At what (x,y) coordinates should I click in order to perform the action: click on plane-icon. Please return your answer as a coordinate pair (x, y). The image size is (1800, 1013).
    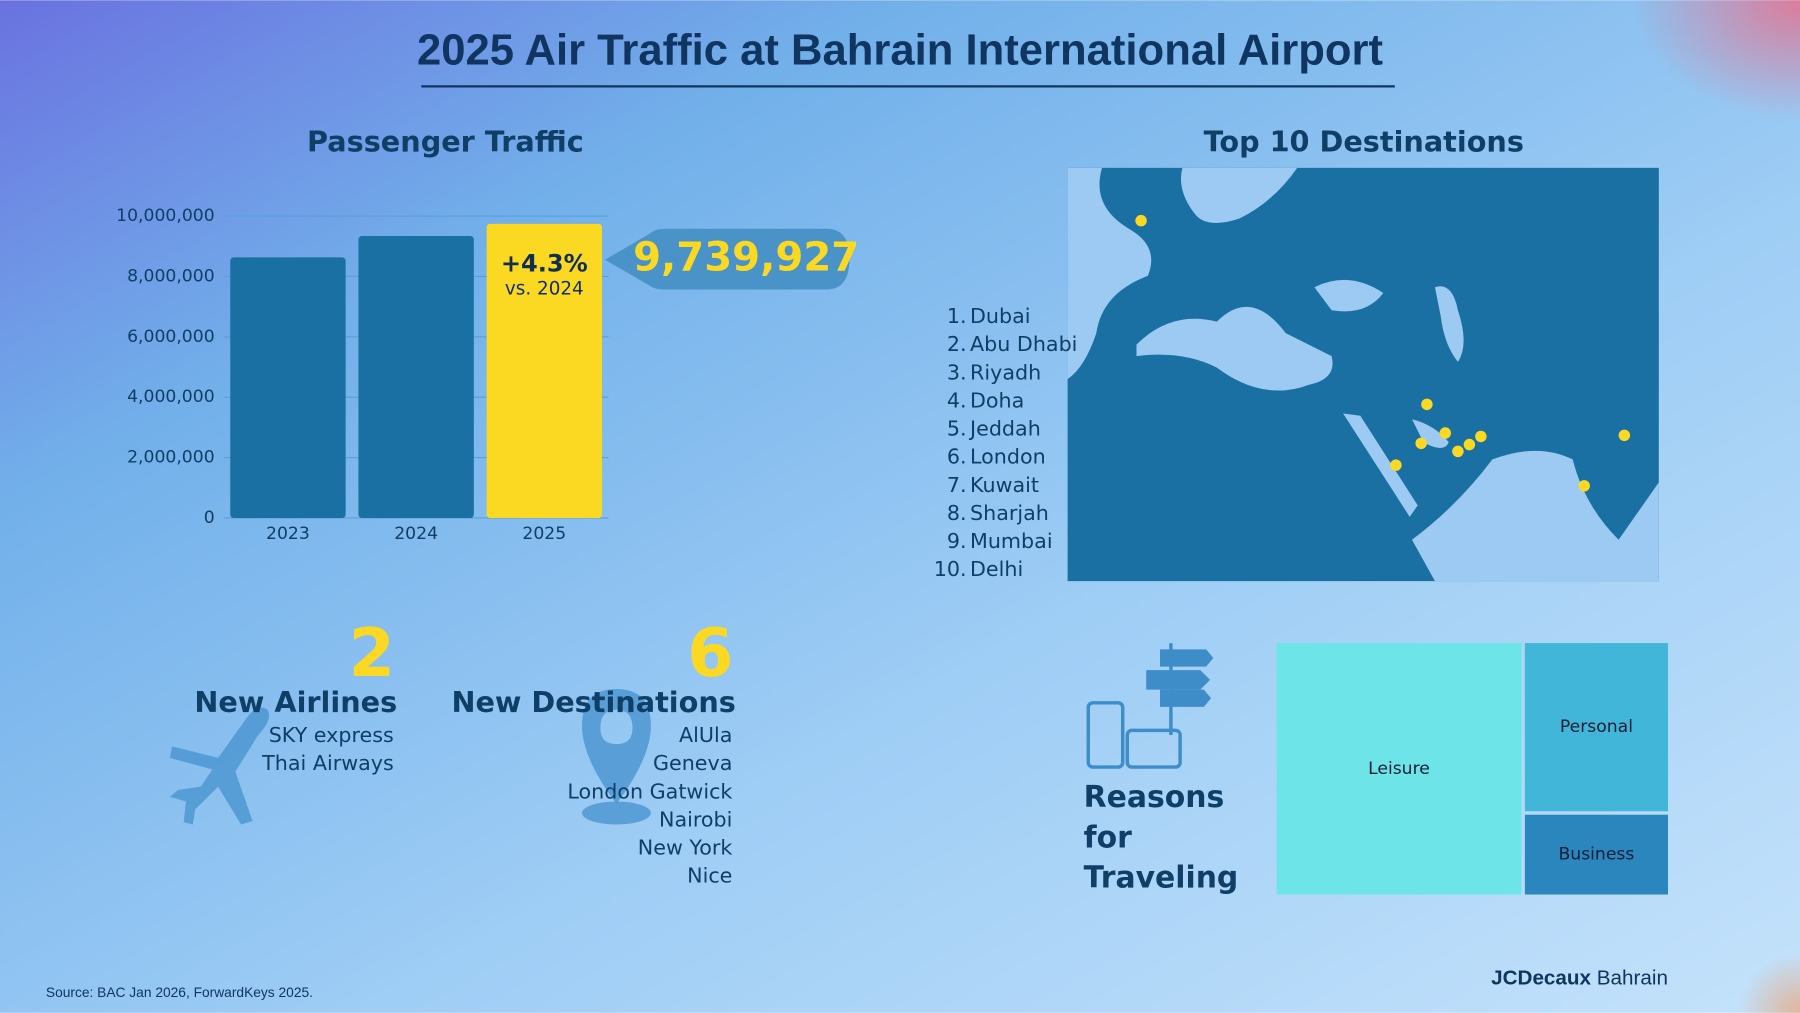
    Looking at the image, I should click on (219, 766).